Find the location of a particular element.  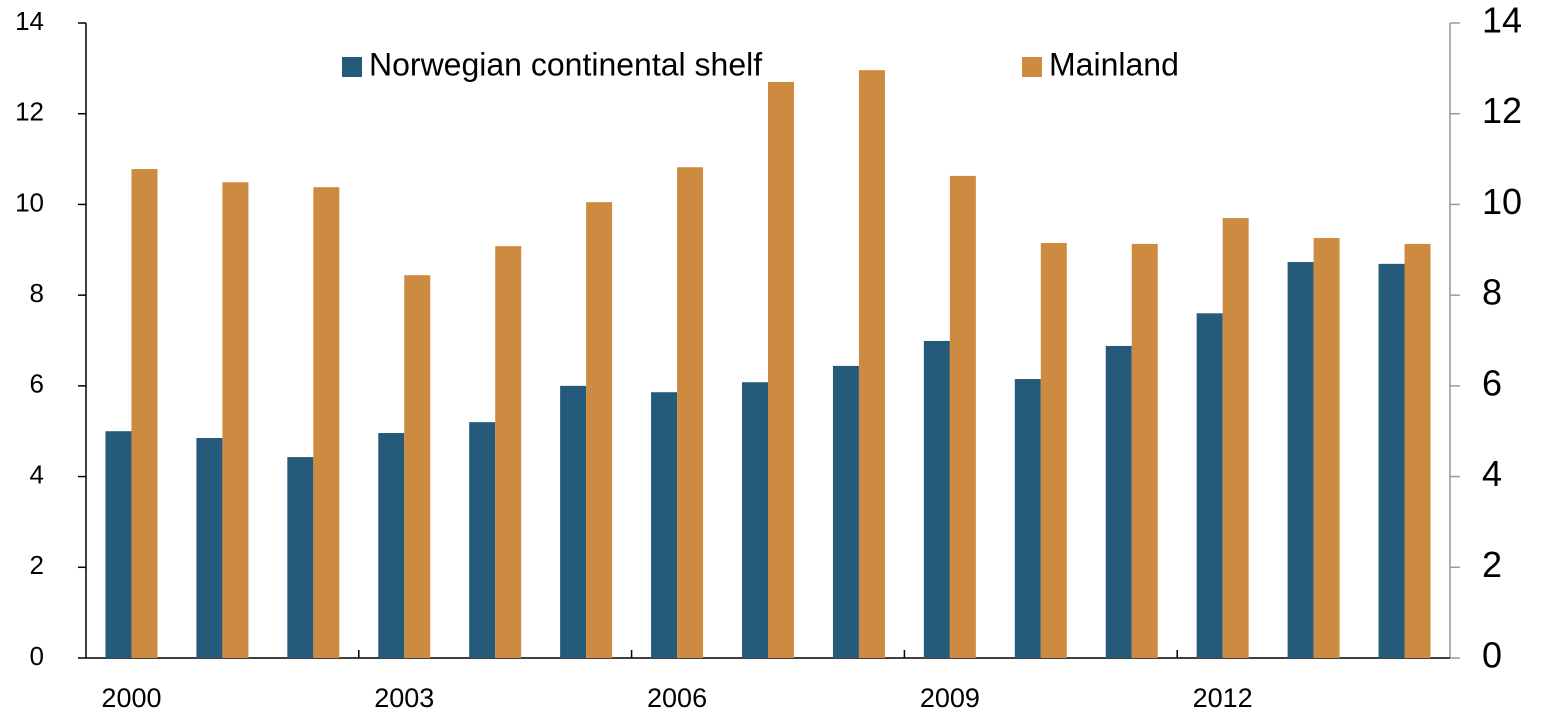

x-tick-label: 2000 is located at coordinates (131, 698).